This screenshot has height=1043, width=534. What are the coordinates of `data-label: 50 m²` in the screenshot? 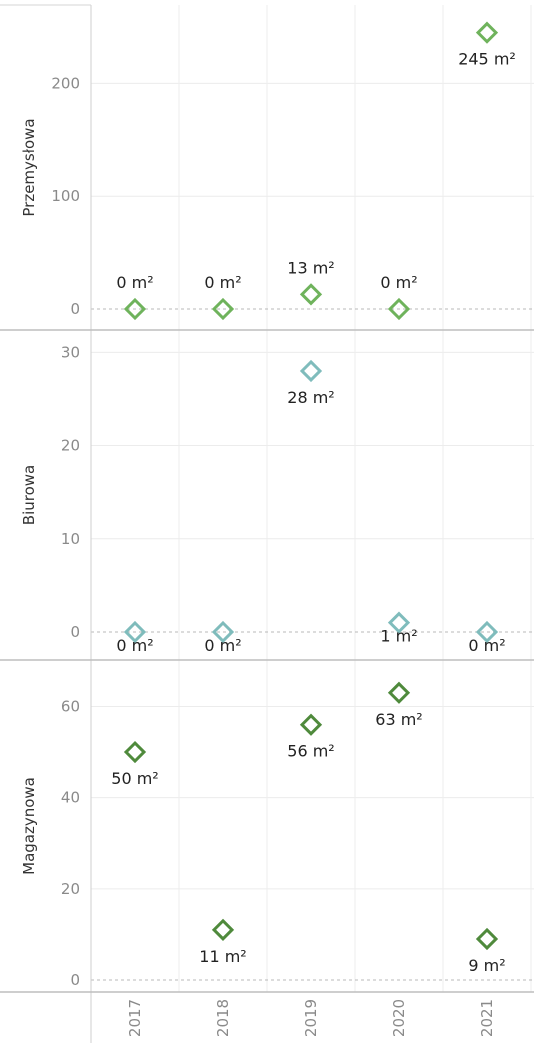 It's located at (134, 778).